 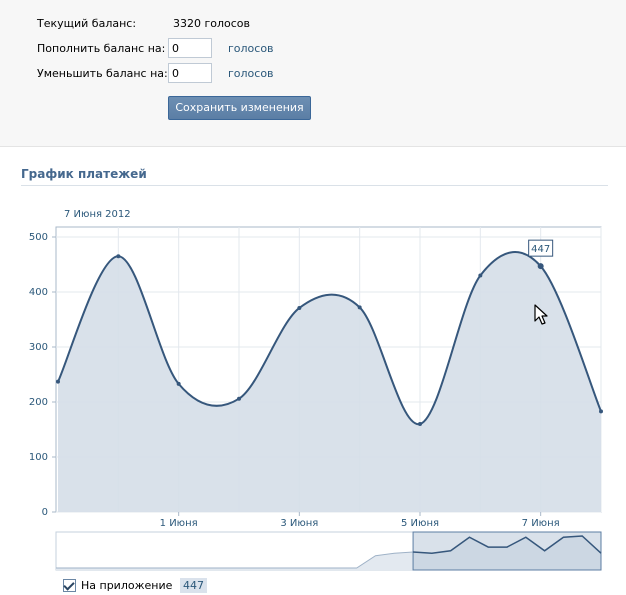 What do you see at coordinates (212, 23) in the screenshot?
I see `current-balance-value: 3320 голосов` at bounding box center [212, 23].